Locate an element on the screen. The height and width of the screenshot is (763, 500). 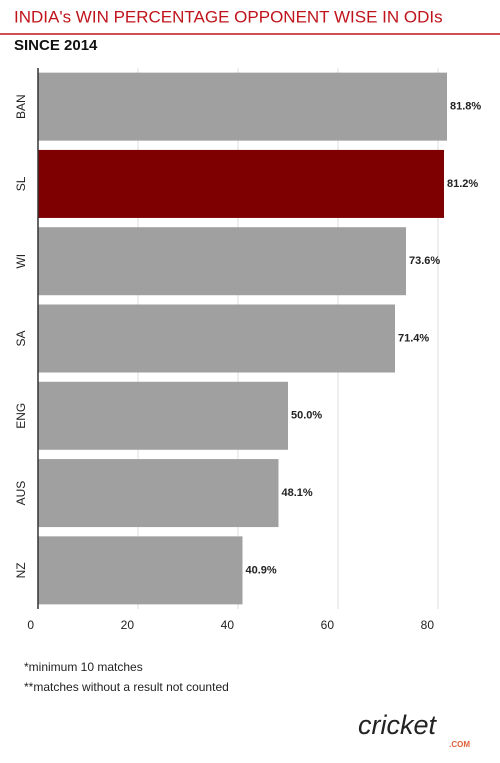
logo-sub: .COM is located at coordinates (459, 744).